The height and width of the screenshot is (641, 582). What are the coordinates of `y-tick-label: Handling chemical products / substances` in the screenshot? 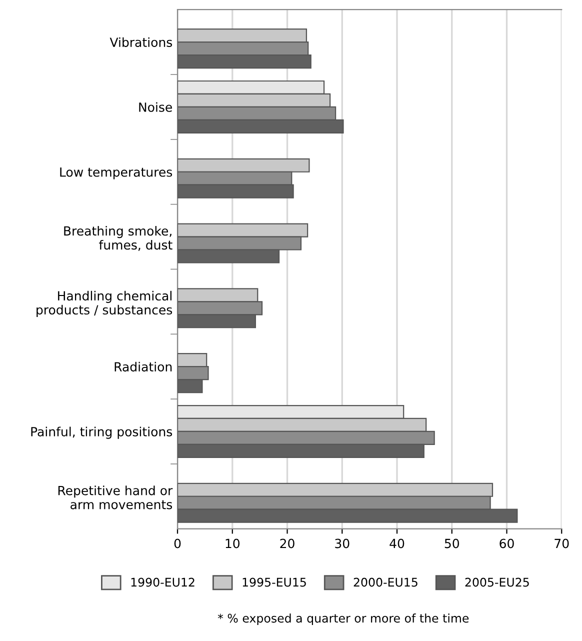 It's located at (104, 303).